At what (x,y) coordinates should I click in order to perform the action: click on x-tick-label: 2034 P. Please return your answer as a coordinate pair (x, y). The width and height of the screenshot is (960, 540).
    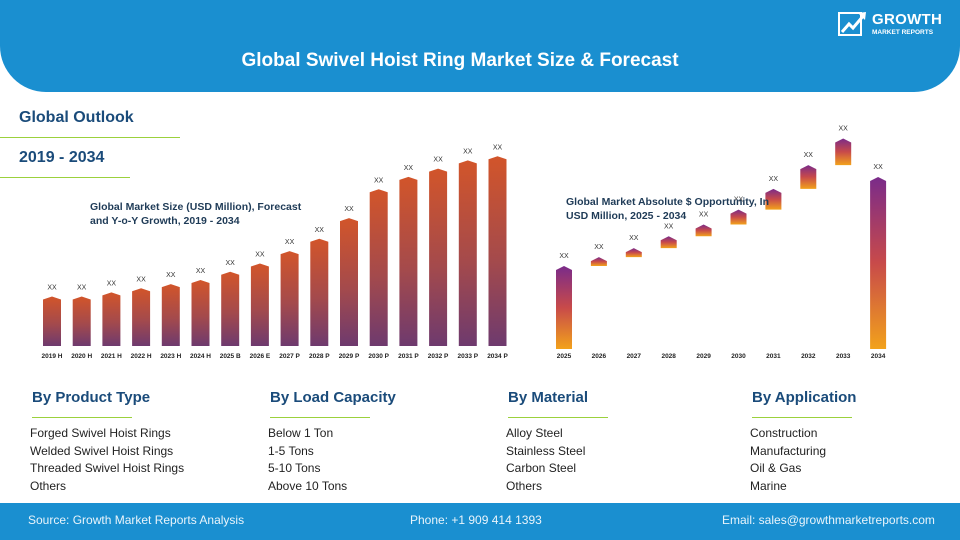
    Looking at the image, I should click on (497, 356).